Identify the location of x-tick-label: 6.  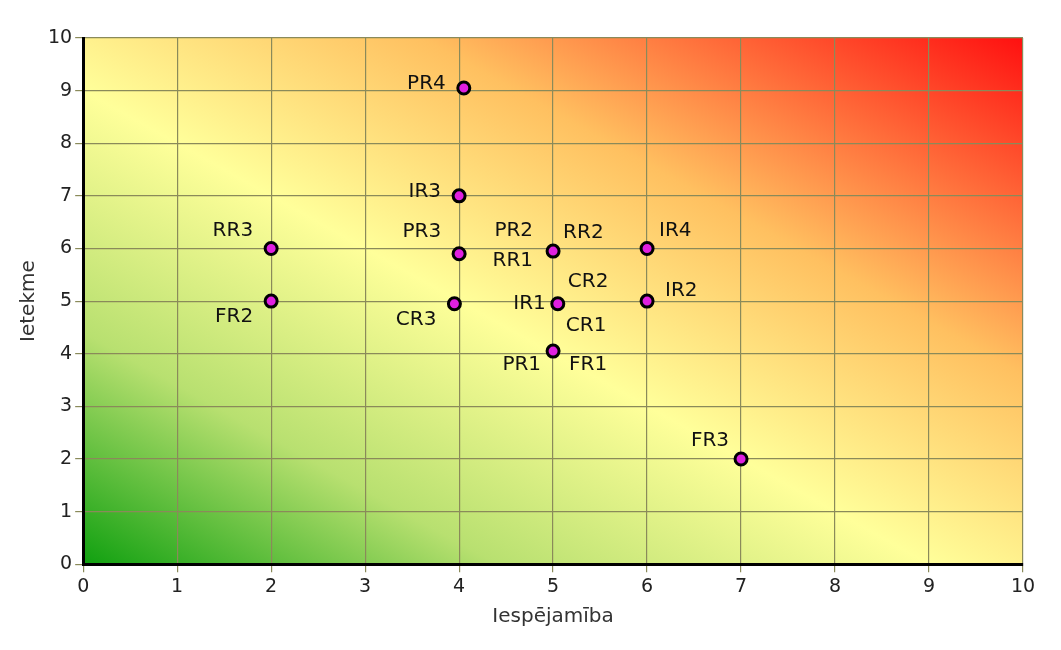
(647, 584).